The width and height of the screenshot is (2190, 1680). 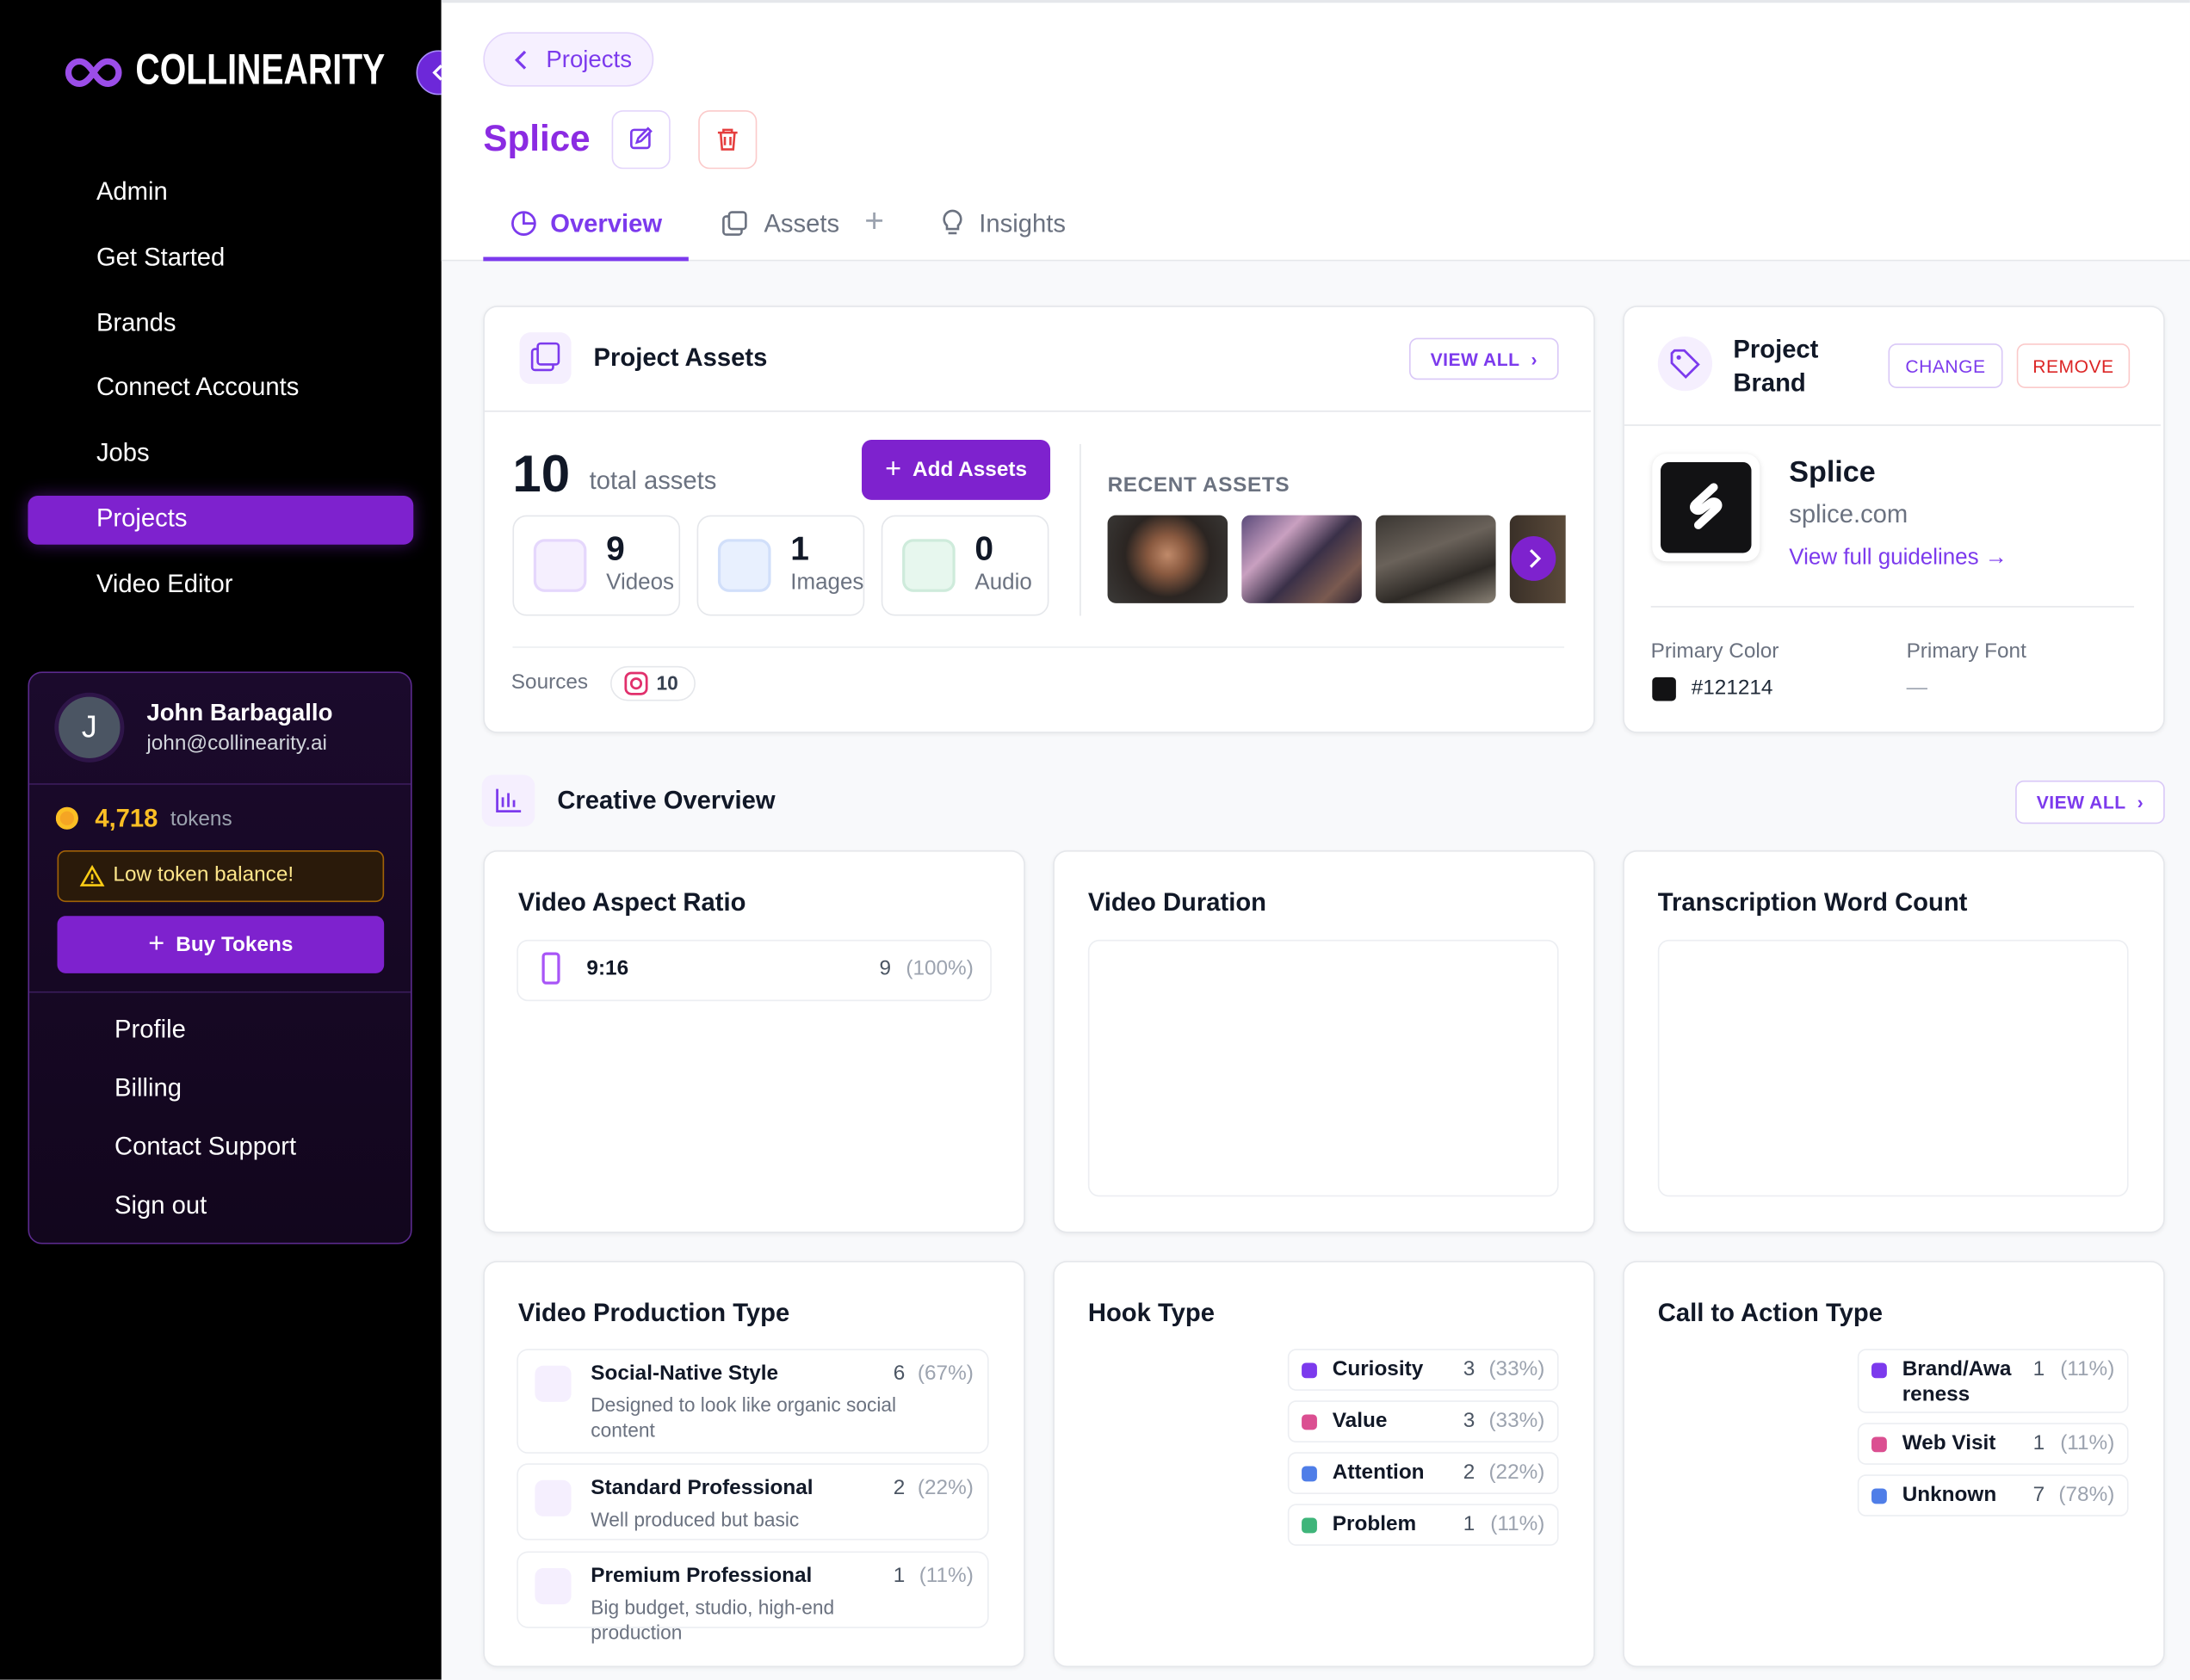 I want to click on item-desc: Well produced but basic, so click(x=695, y=1520).